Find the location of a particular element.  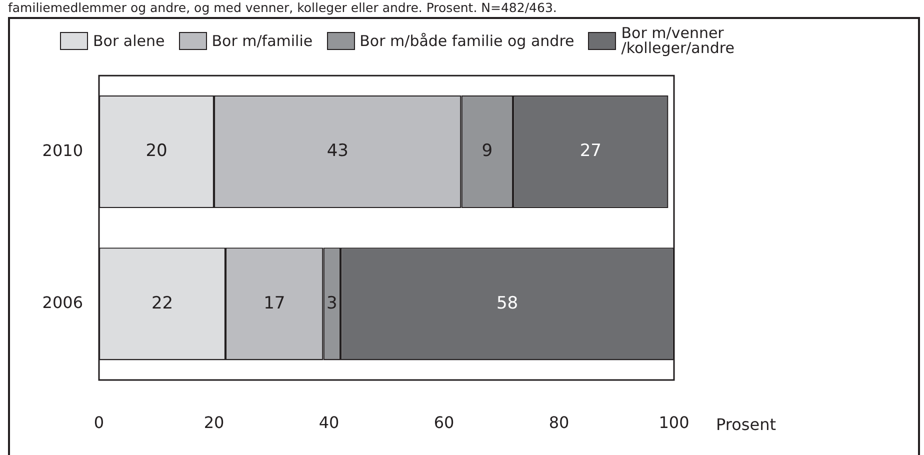

x-tick-label: 80 is located at coordinates (559, 422).